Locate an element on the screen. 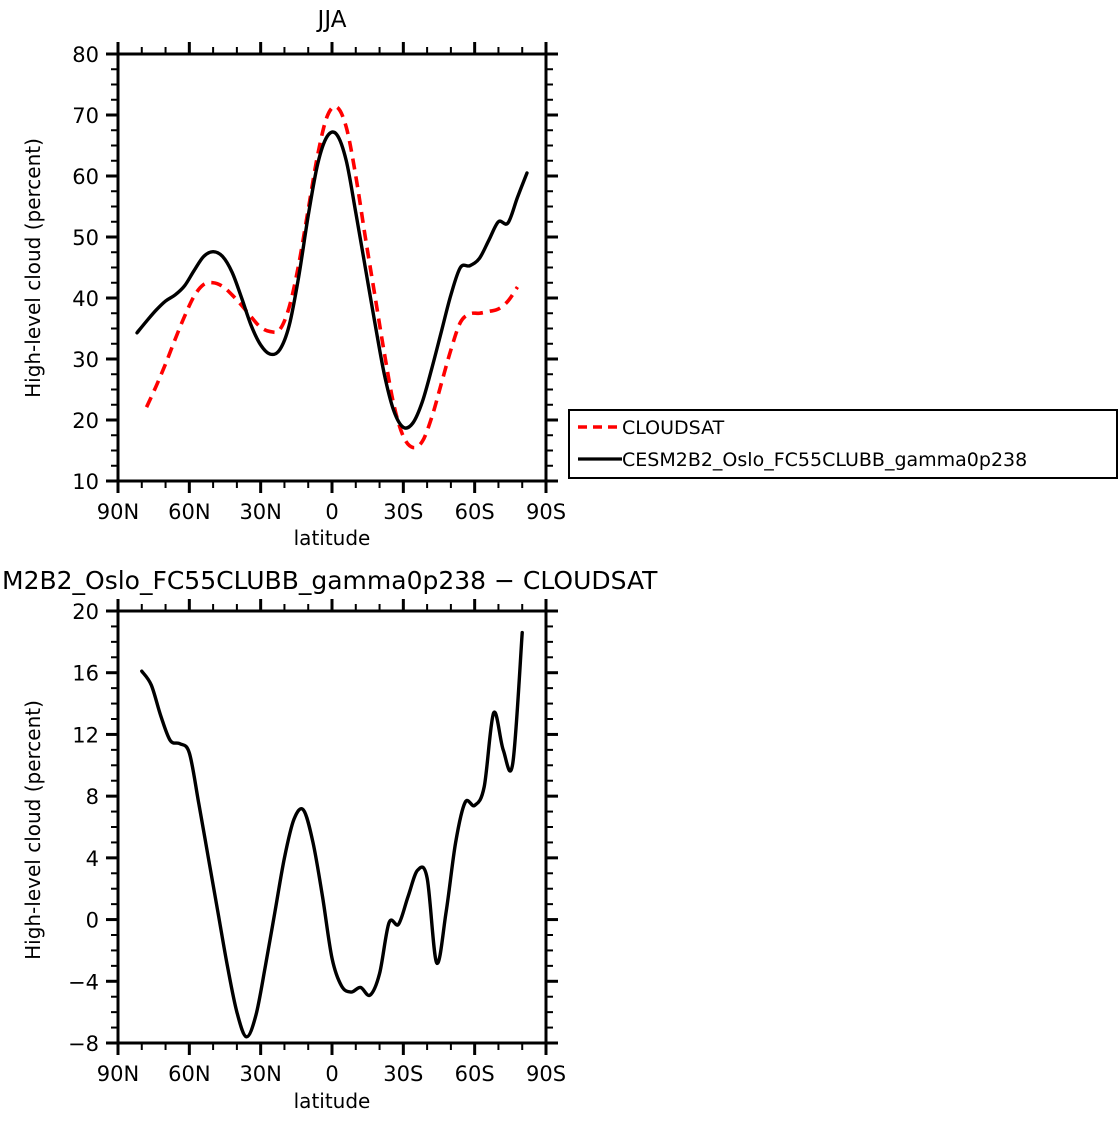  y-tick-label: 80 is located at coordinates (85, 55).